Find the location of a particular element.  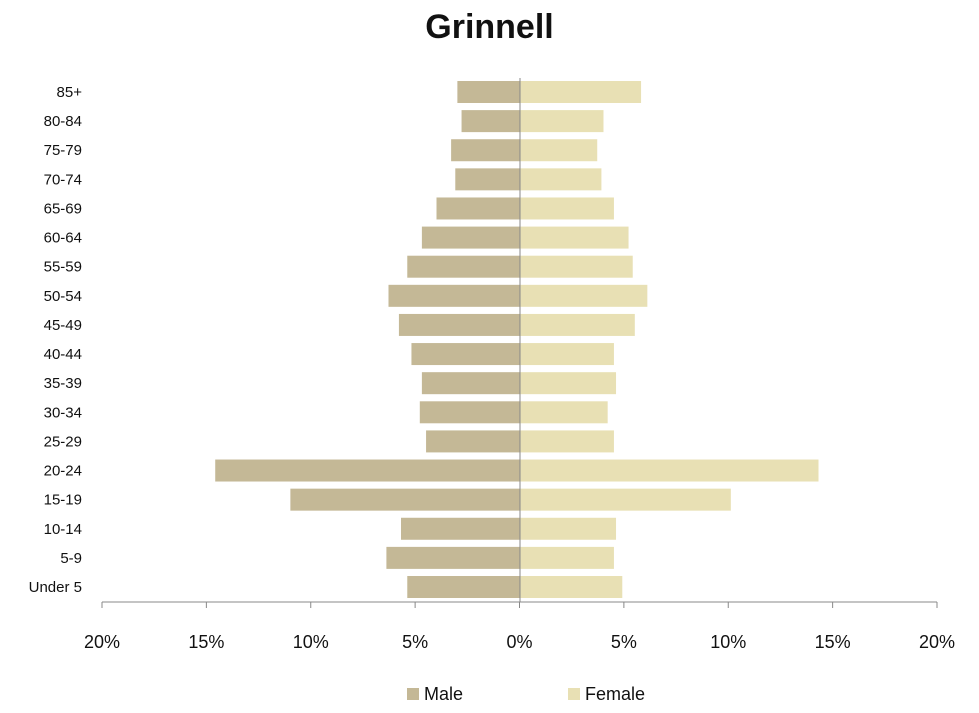

category-label-20-24: 20-24 is located at coordinates (63, 471).